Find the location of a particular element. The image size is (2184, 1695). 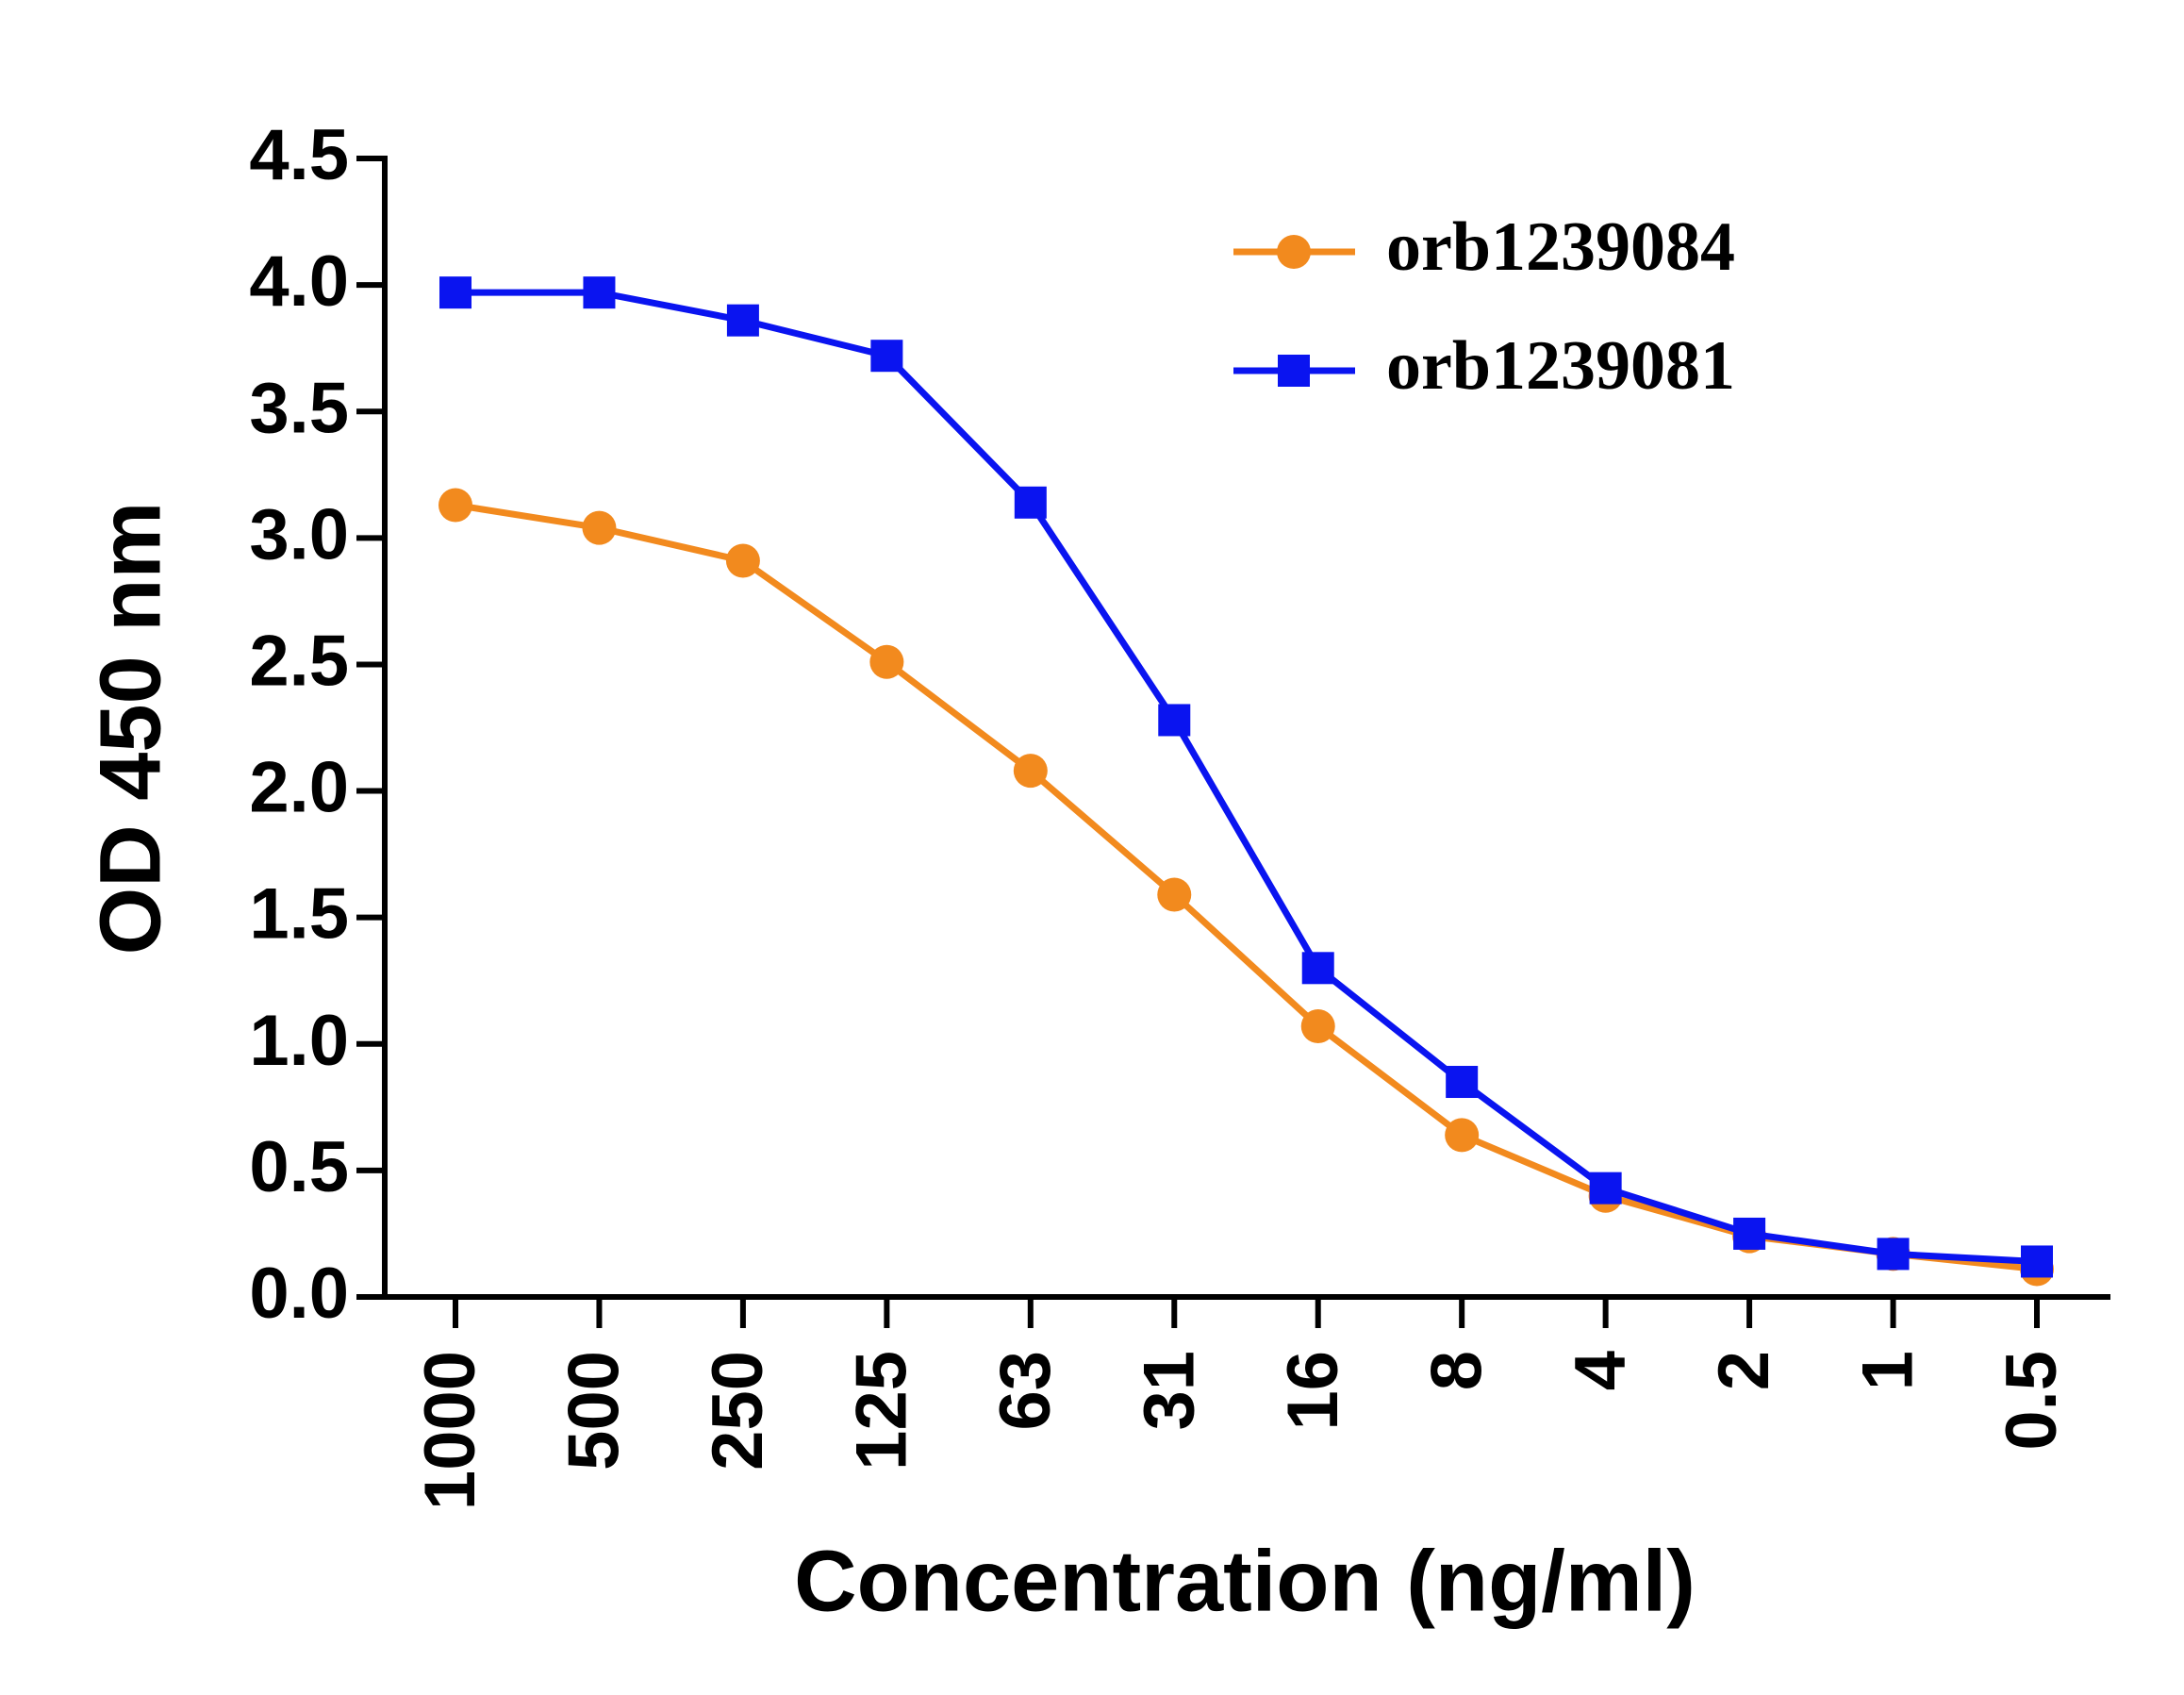

x-tick-label: 8 is located at coordinates (1456, 1370).